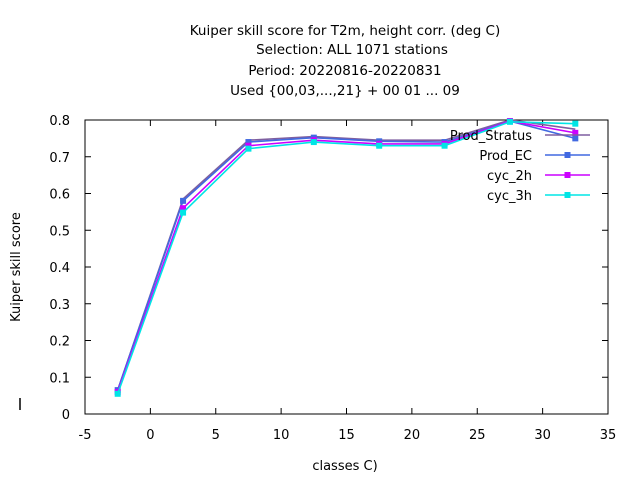 This screenshot has width=640, height=480. Describe the element at coordinates (509, 176) in the screenshot. I see `legend-label: cyc_2h` at that location.